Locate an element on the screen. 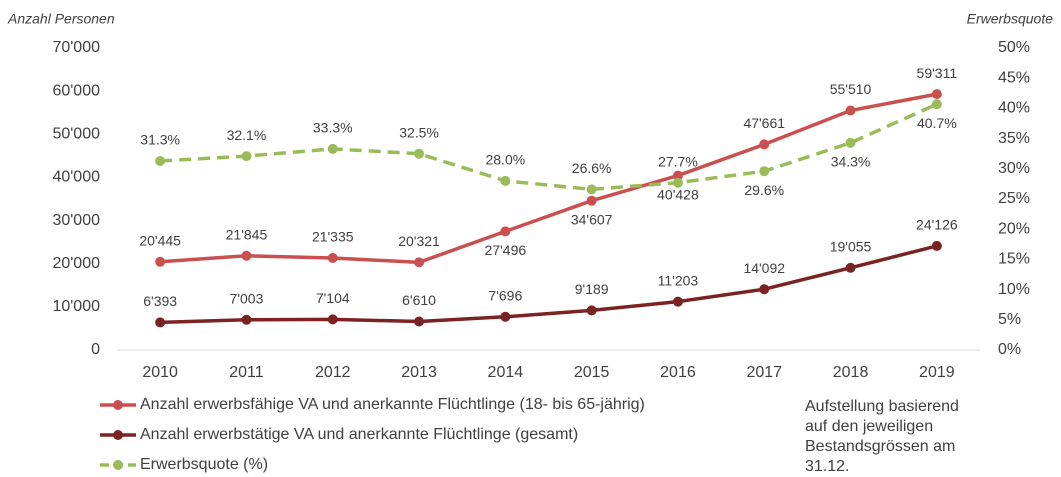 Image resolution: width=1061 pixels, height=477 pixels. data-label: 33.3% is located at coordinates (333, 128).